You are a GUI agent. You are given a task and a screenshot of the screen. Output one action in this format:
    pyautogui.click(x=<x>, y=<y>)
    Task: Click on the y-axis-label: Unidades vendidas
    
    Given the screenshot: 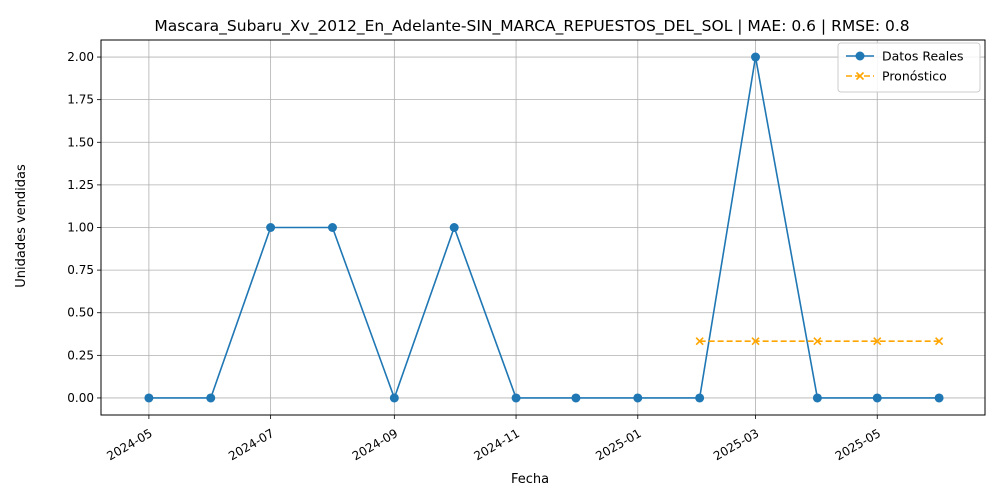 What is the action you would take?
    pyautogui.click(x=21, y=226)
    